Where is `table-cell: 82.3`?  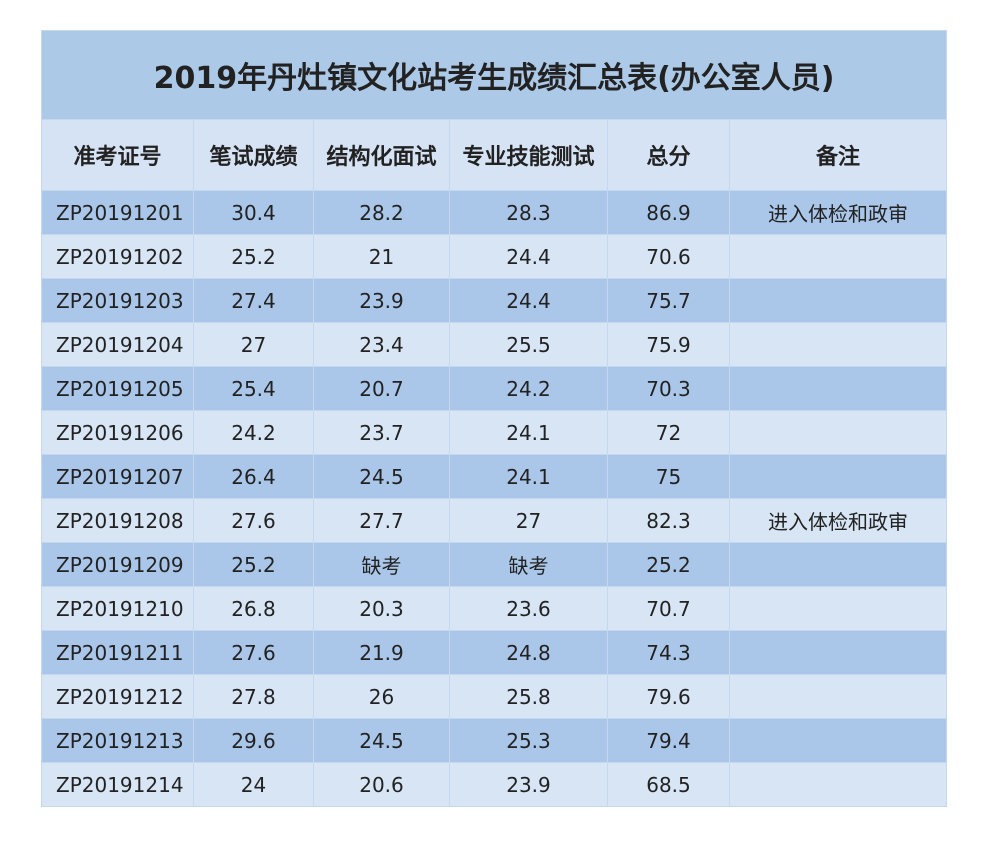 table-cell: 82.3 is located at coordinates (668, 520).